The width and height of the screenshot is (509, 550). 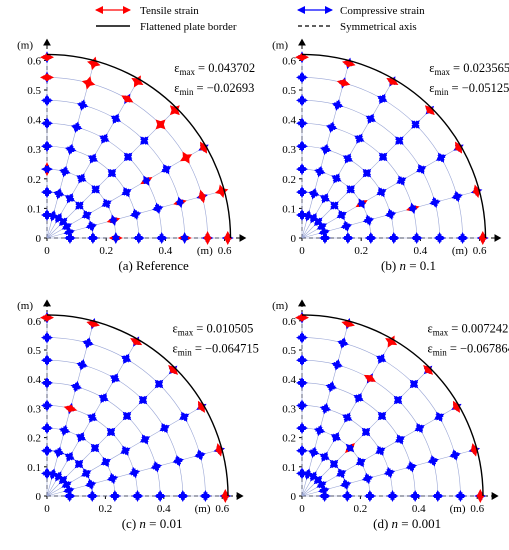 I want to click on y-tick-label: 0.4, so click(x=289, y=121).